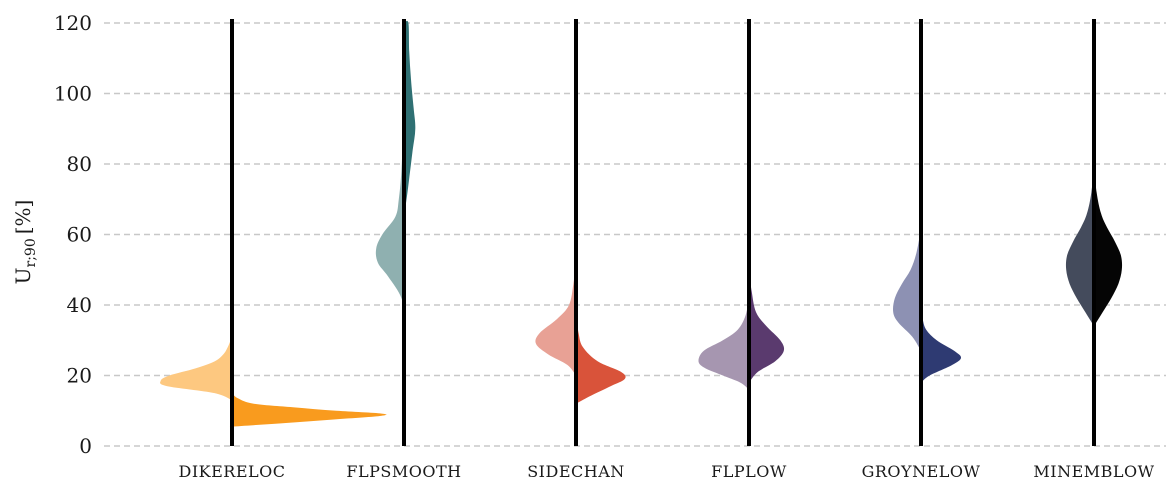 The height and width of the screenshot is (483, 1166). What do you see at coordinates (73, 23) in the screenshot?
I see `y-tick-label: 120` at bounding box center [73, 23].